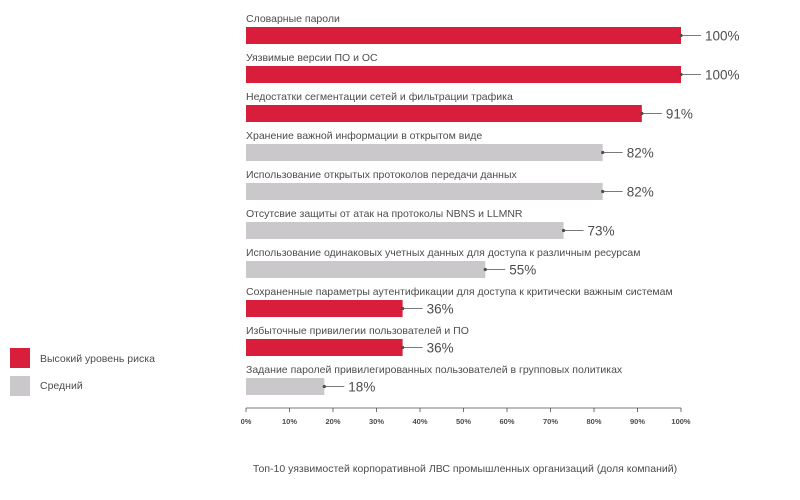 This screenshot has height=500, width=800. I want to click on x-tick-label: 10%, so click(289, 421).